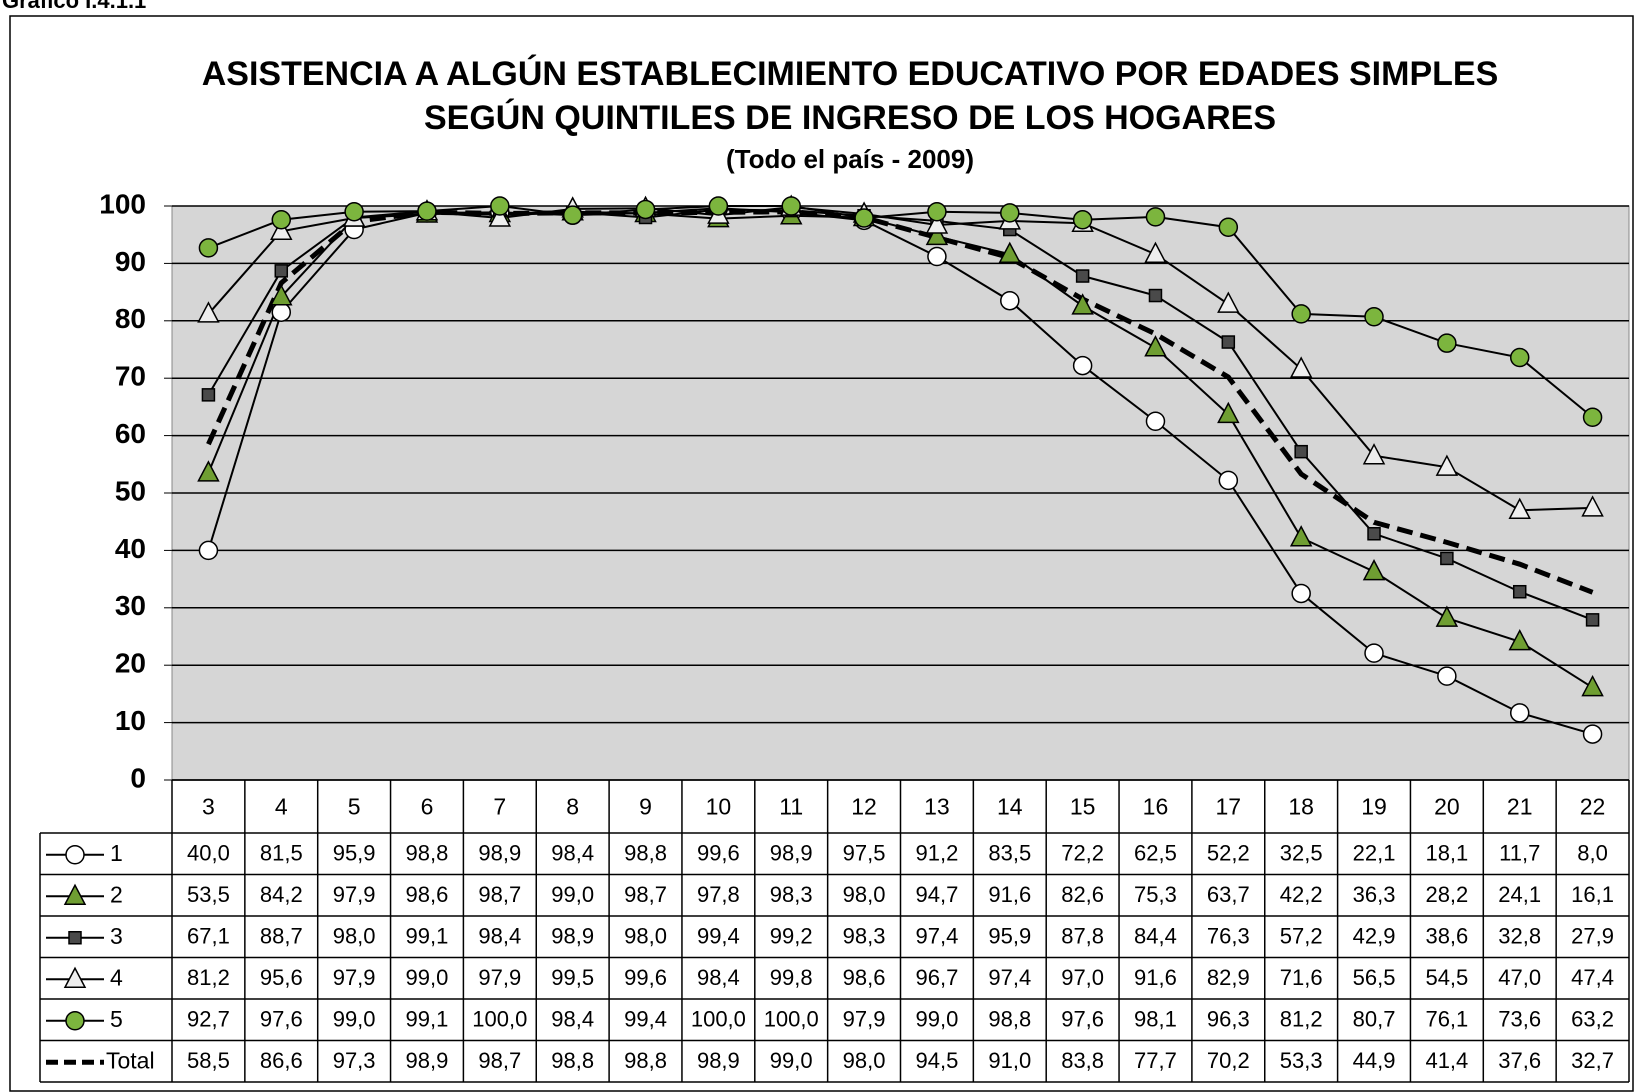  I want to click on legend-entry: 5, so click(84, 1019).